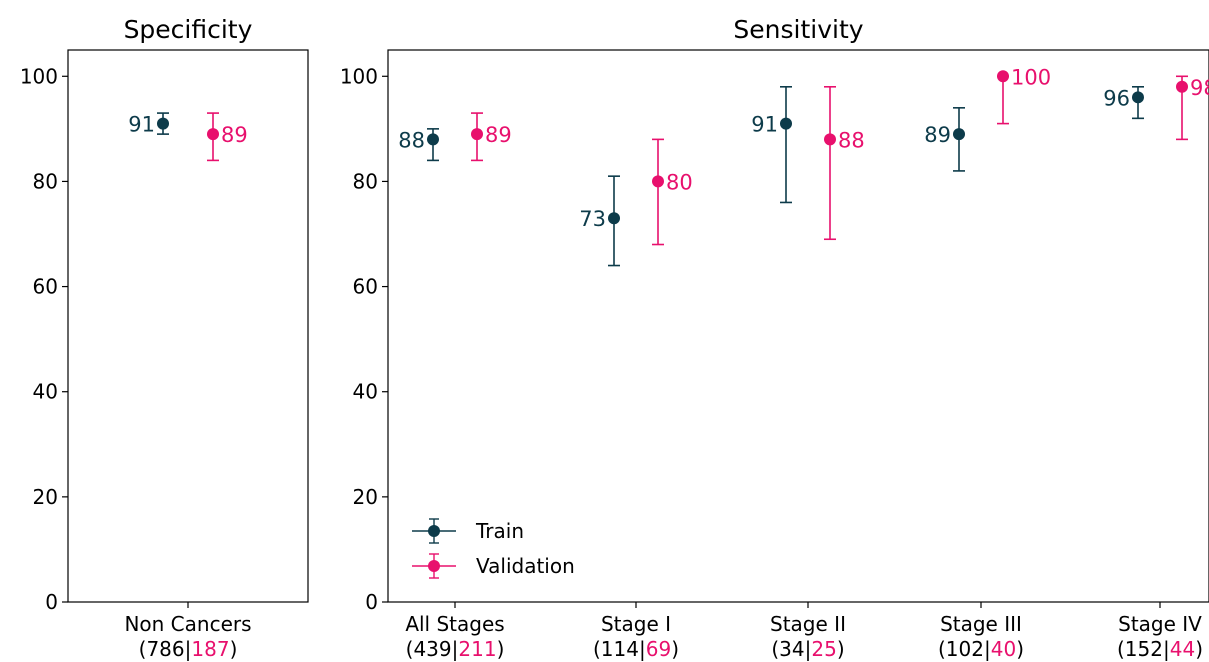  Describe the element at coordinates (620, 649) in the screenshot. I see `train-count: 114` at that location.